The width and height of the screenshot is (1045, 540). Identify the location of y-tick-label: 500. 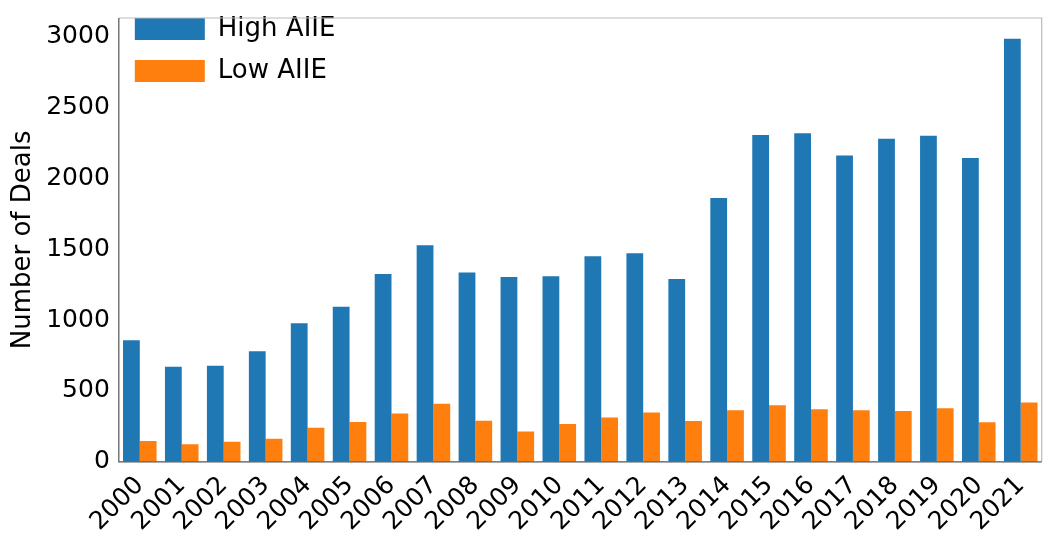
(86, 389).